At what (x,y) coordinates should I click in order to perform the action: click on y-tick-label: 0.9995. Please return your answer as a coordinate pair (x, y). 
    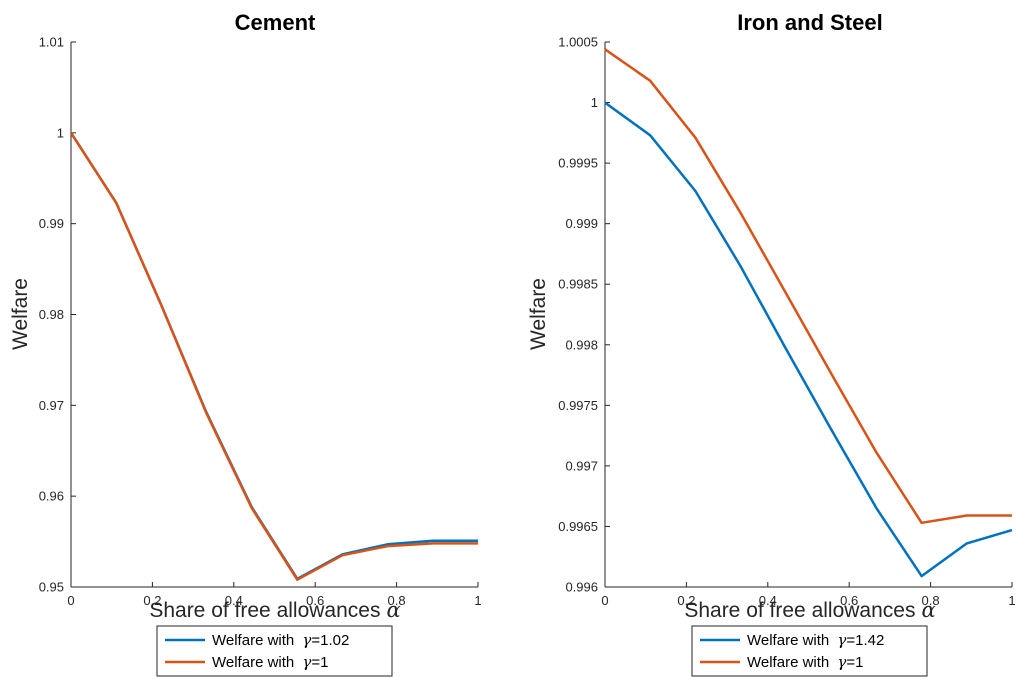
    Looking at the image, I should click on (578, 163).